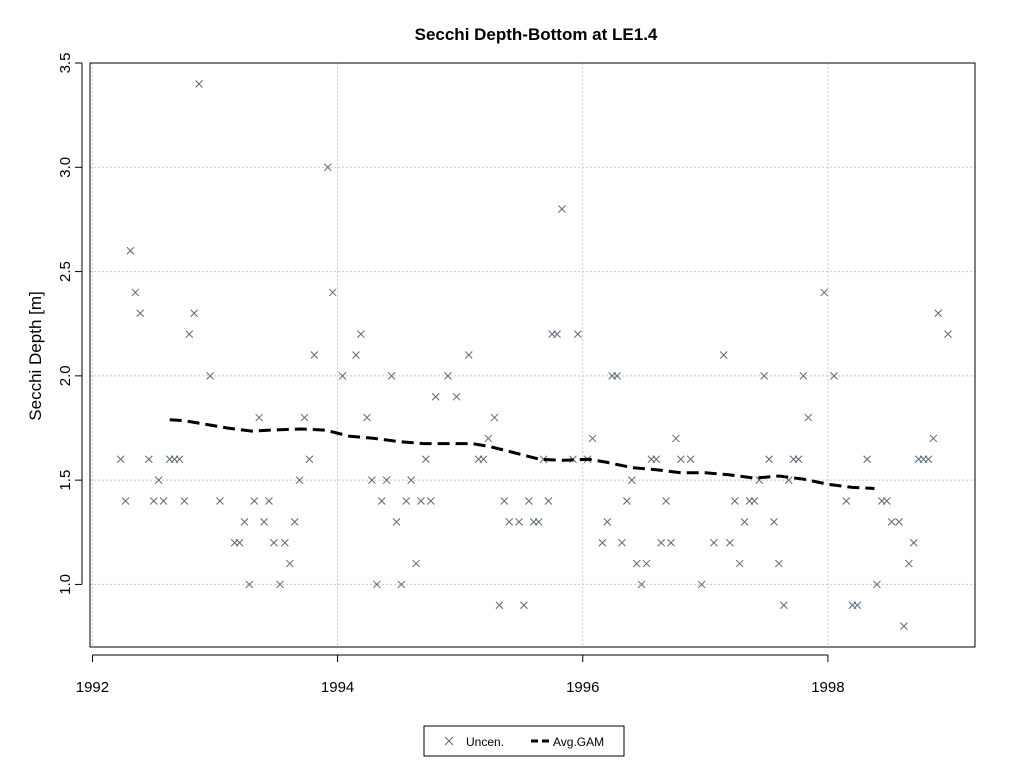 The height and width of the screenshot is (768, 1024). Describe the element at coordinates (582, 687) in the screenshot. I see `x-tick-label: 1996` at that location.